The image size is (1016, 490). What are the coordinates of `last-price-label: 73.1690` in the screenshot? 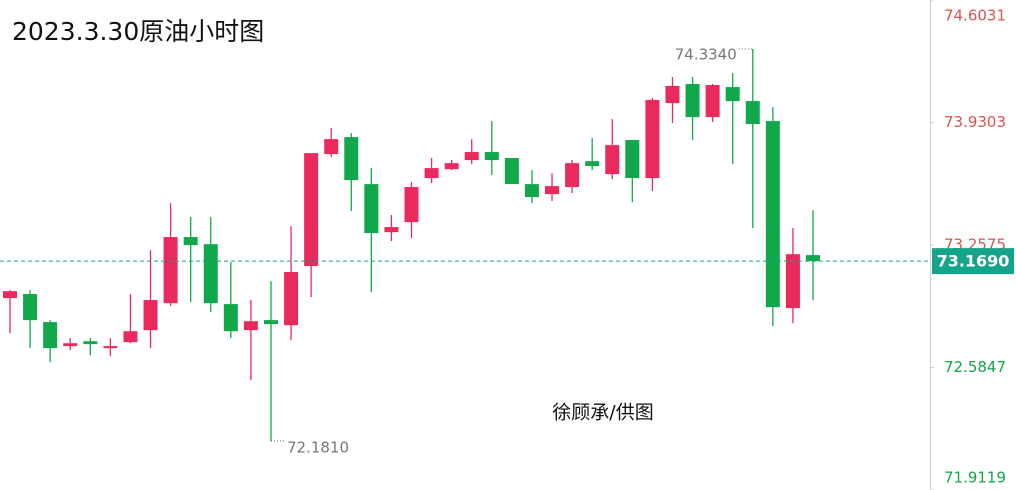 It's located at (973, 261).